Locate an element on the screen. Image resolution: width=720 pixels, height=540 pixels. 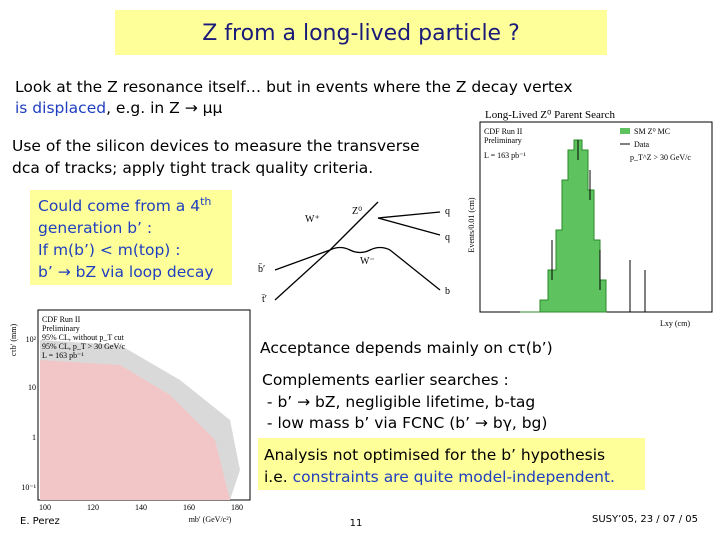
y-label: cτb′ (mm) is located at coordinates (13, 340).